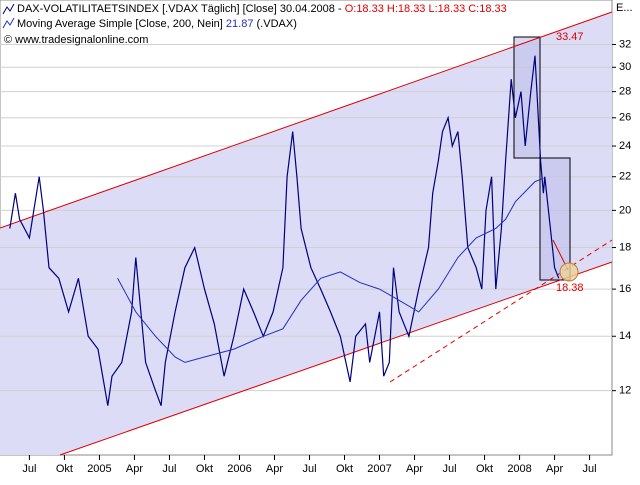 The width and height of the screenshot is (640, 485). I want to click on x-tick-label: 2005, so click(99, 469).